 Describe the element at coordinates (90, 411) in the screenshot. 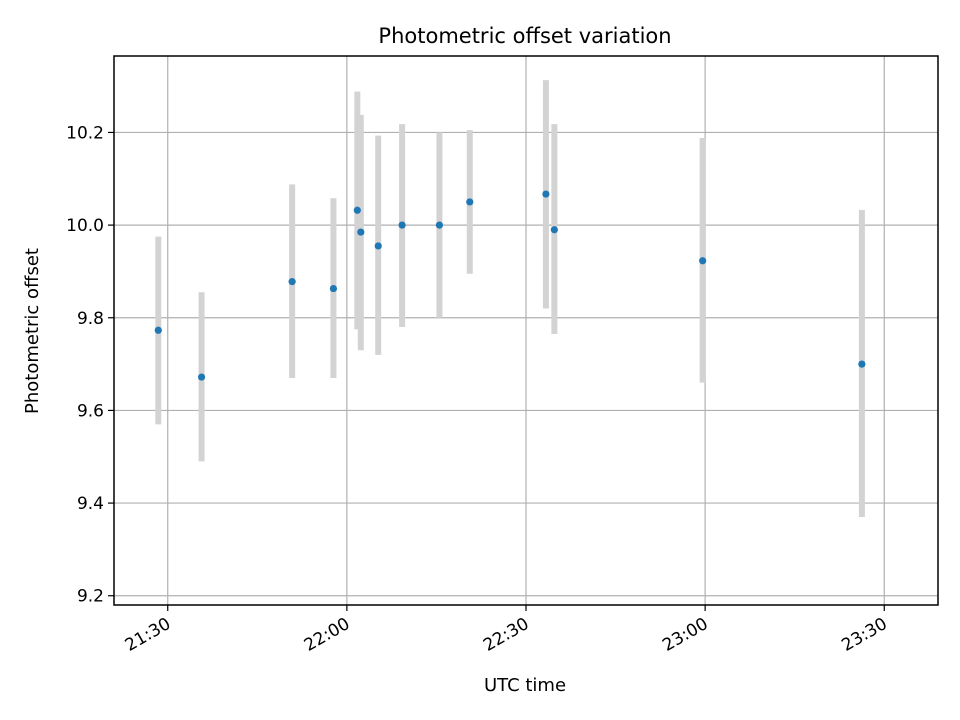

I see `y-tick-label: 9.6` at that location.